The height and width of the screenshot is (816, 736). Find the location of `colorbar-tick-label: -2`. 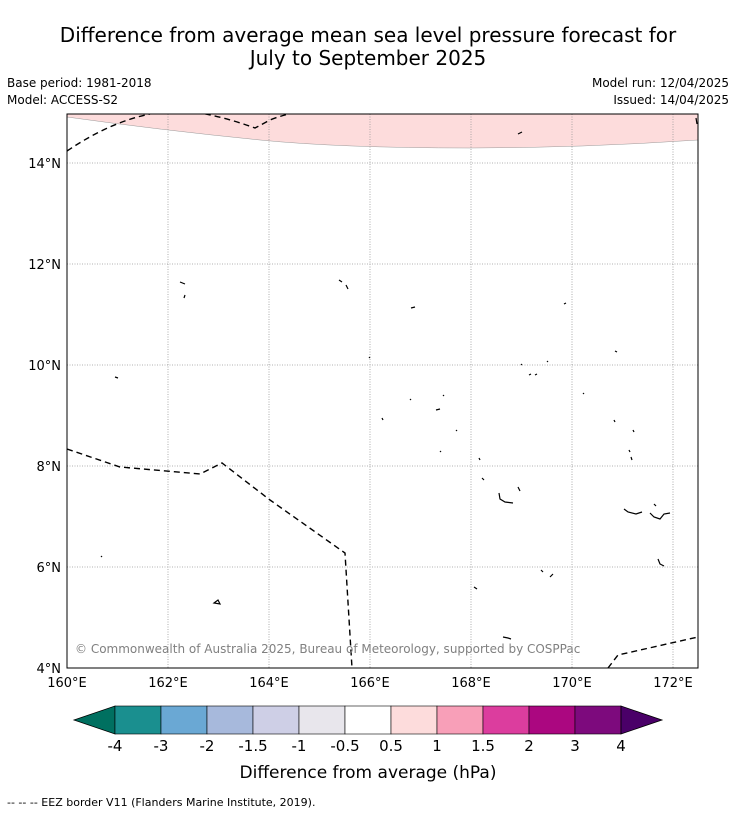

colorbar-tick-label: -2 is located at coordinates (207, 746).